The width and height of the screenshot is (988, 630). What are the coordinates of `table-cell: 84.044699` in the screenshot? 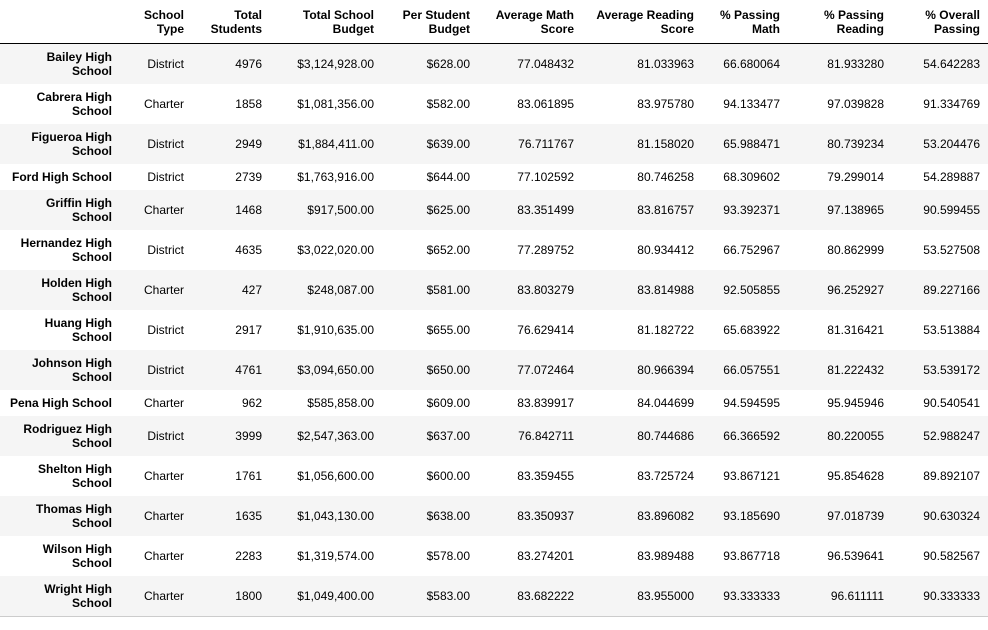 It's located at (665, 403).